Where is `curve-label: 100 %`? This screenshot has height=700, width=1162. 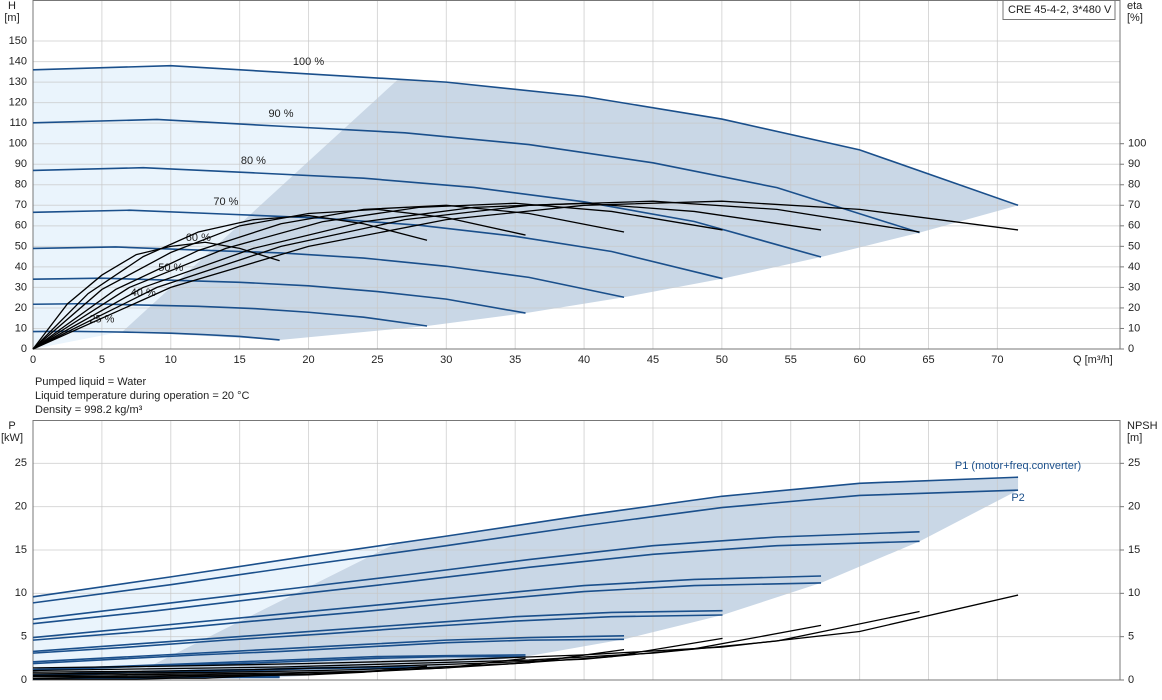
curve-label: 100 % is located at coordinates (308, 62).